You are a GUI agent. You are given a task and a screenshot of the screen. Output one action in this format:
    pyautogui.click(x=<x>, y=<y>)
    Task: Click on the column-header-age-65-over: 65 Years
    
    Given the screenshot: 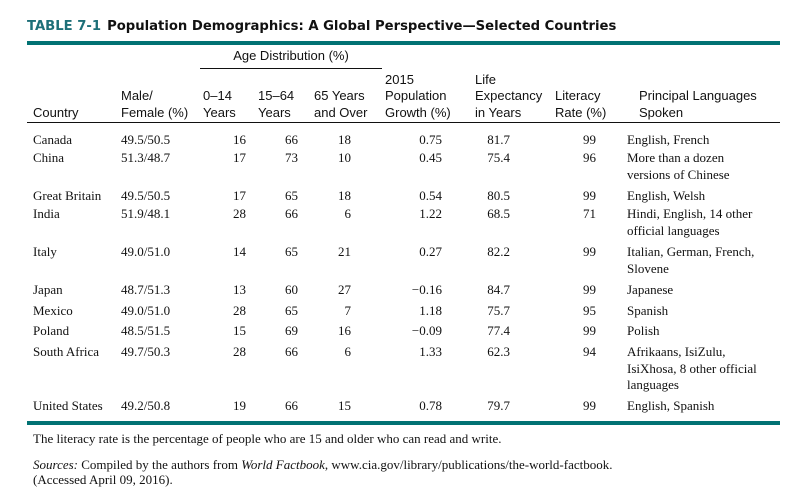 What is the action you would take?
    pyautogui.click(x=339, y=95)
    